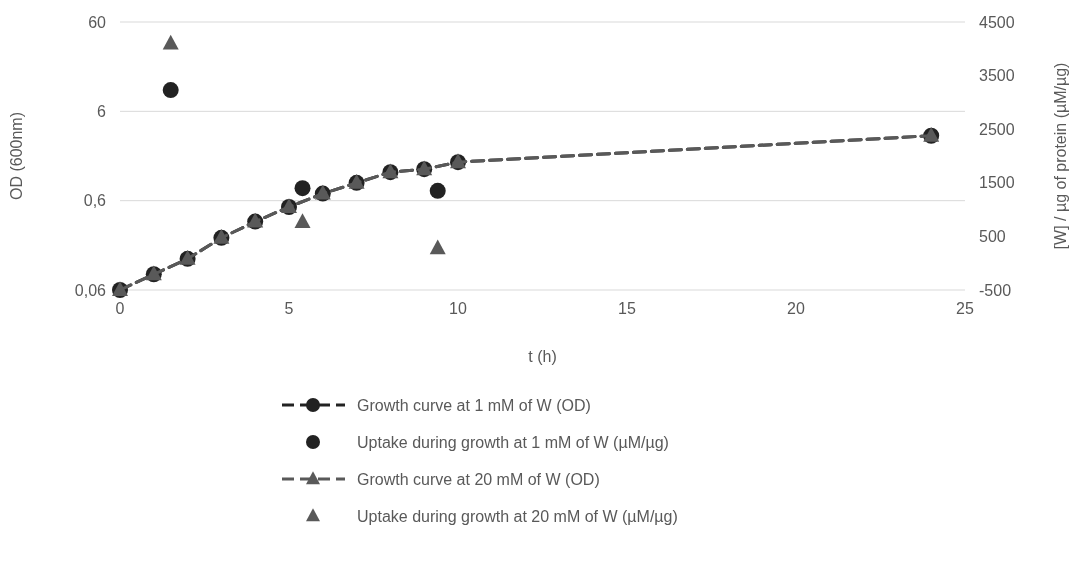  I want to click on legend-label: Growth curve at 20 mM of W (OD), so click(478, 479).